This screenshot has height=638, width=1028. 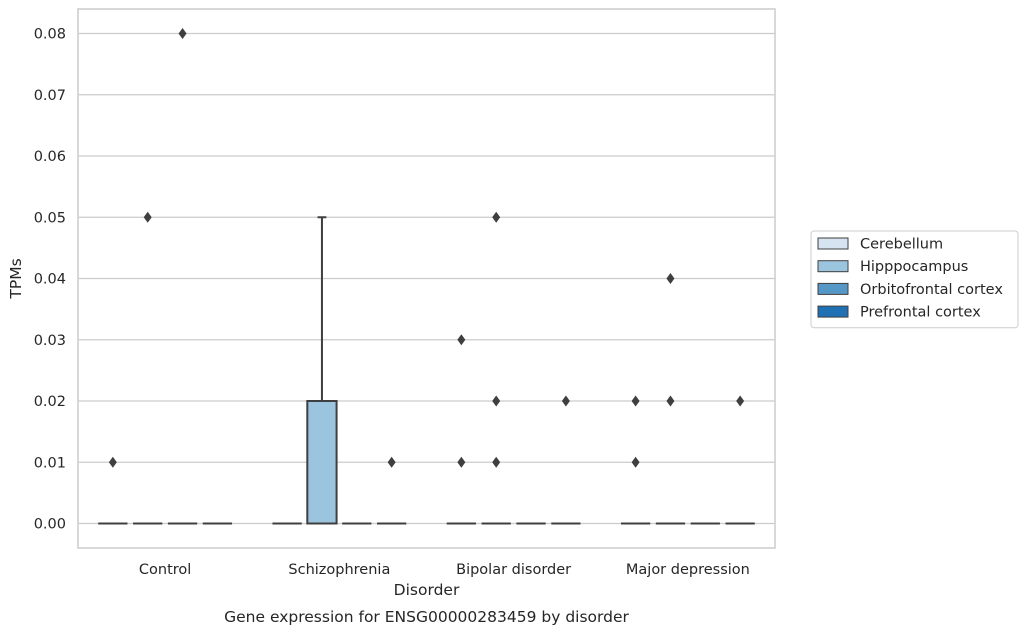 What do you see at coordinates (165, 570) in the screenshot?
I see `x-tick-label: Control` at bounding box center [165, 570].